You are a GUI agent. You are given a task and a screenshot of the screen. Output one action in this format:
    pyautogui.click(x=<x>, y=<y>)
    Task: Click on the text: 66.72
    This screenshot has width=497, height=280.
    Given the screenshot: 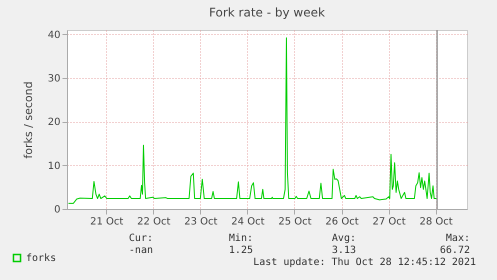 What is the action you would take?
    pyautogui.click(x=455, y=250)
    